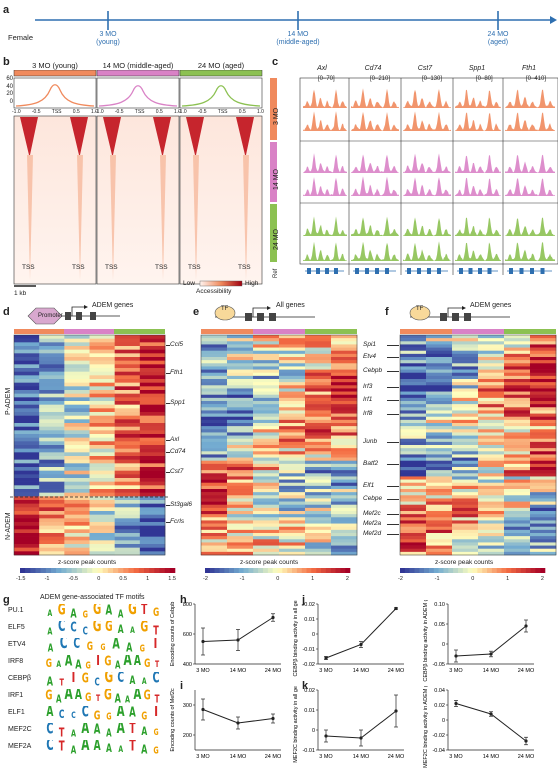 The width and height of the screenshot is (558, 776). I want to click on track-ref-label: Ref, so click(276, 273).